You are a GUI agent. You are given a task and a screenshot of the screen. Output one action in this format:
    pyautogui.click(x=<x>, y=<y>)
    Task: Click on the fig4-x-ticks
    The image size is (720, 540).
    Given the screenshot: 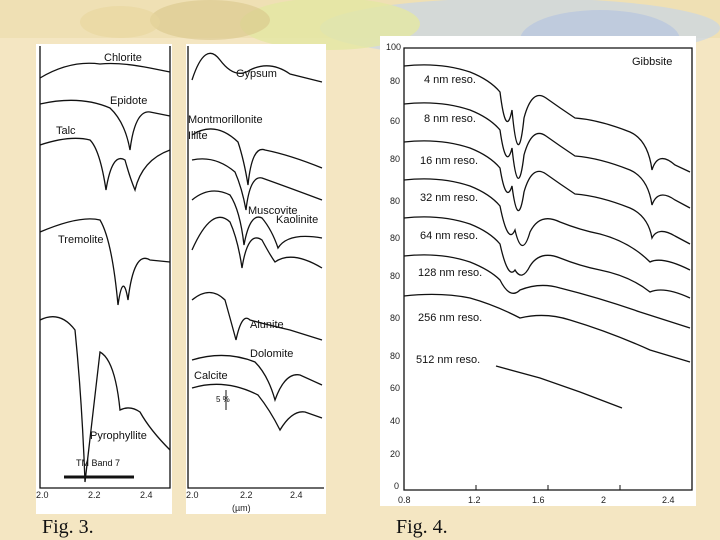 What is the action you would take?
    pyautogui.click(x=548, y=487)
    